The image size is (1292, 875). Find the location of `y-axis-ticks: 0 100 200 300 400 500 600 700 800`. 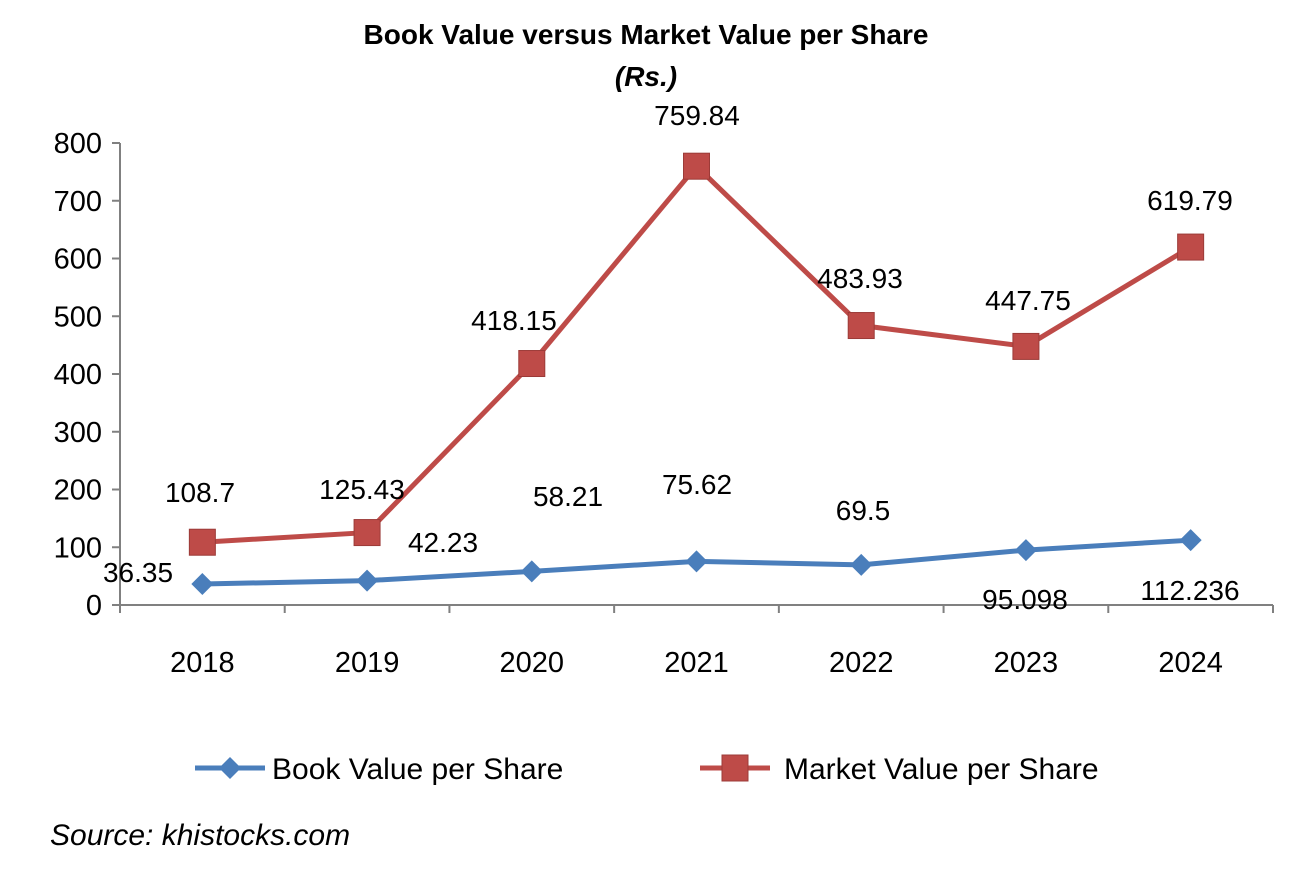

y-axis-ticks: 0 100 200 300 400 500 600 700 800 is located at coordinates (87, 375).